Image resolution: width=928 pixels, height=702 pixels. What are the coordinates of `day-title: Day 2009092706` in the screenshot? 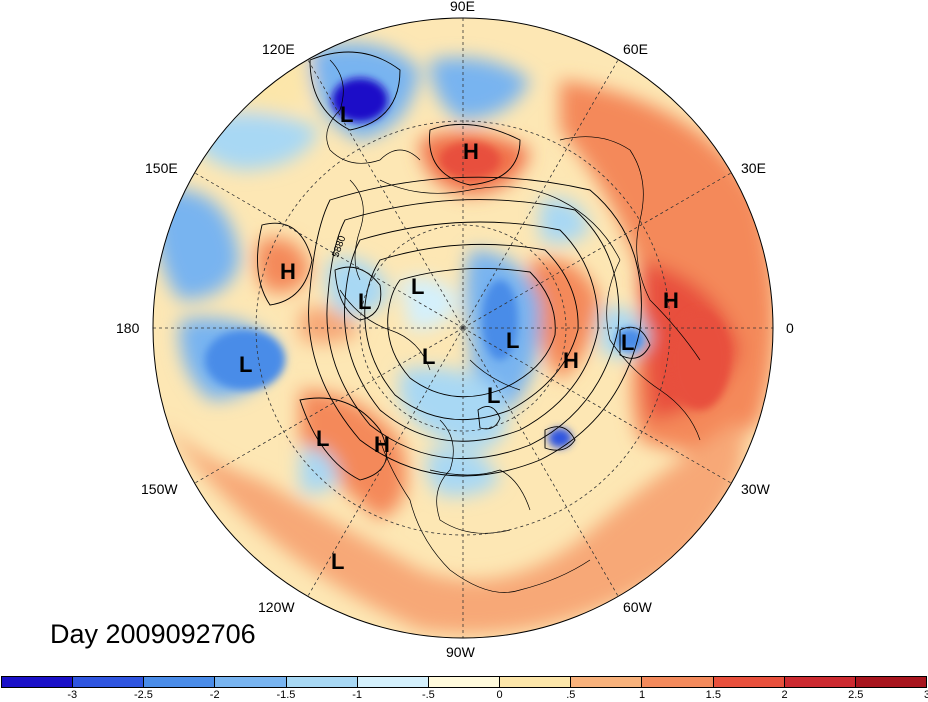 It's located at (153, 634).